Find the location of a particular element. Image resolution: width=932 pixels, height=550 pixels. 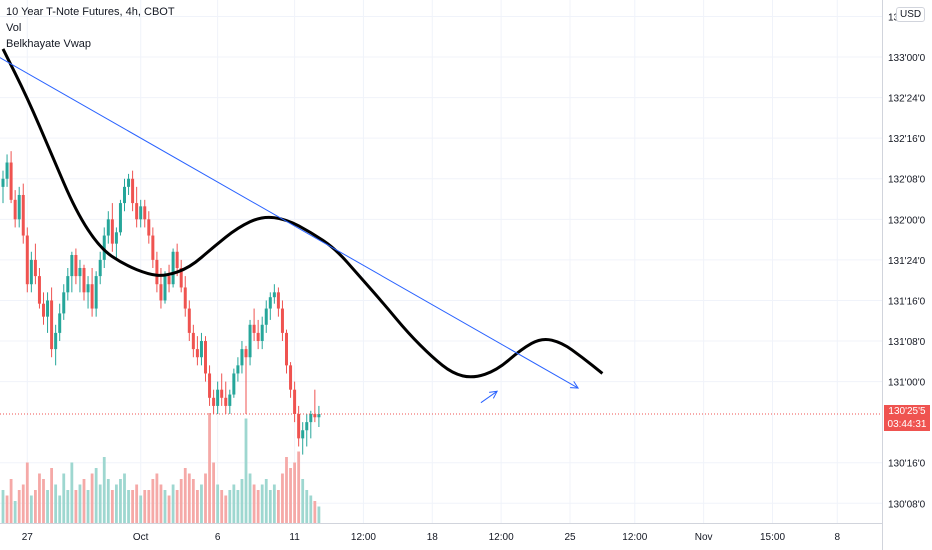

x-tick-label: 15:00 is located at coordinates (772, 537).